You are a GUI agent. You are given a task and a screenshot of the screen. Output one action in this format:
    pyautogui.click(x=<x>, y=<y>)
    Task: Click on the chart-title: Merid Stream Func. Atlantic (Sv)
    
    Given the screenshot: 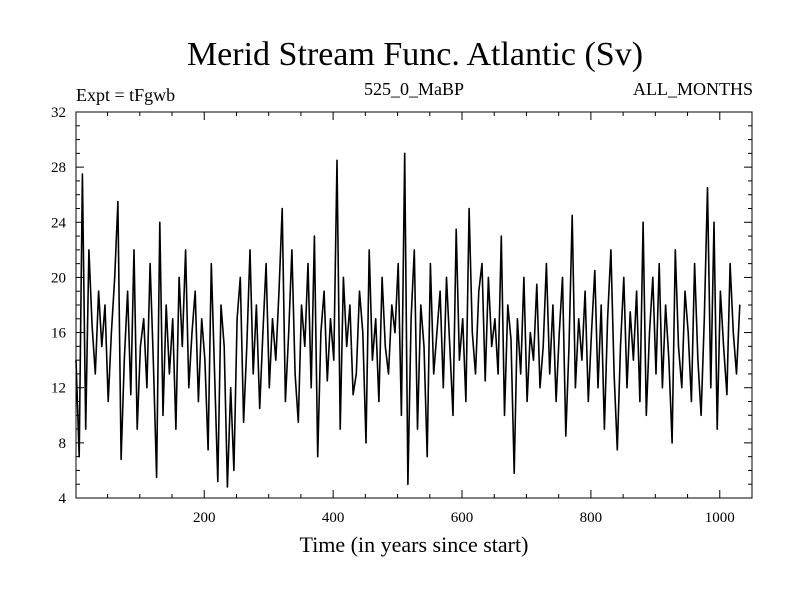 What is the action you would take?
    pyautogui.click(x=415, y=54)
    